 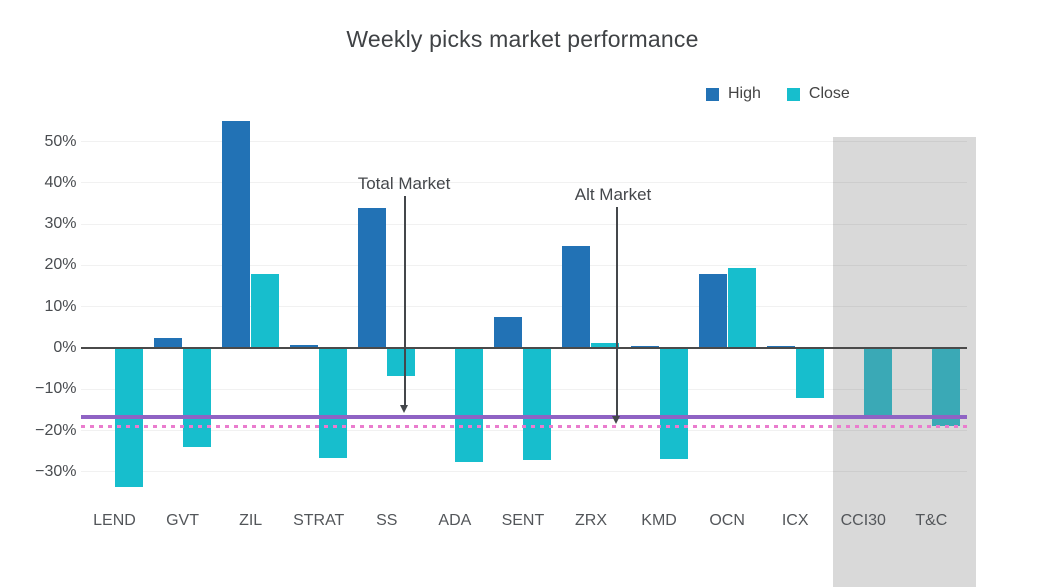 What do you see at coordinates (197, 397) in the screenshot?
I see `bar-close-gvt` at bounding box center [197, 397].